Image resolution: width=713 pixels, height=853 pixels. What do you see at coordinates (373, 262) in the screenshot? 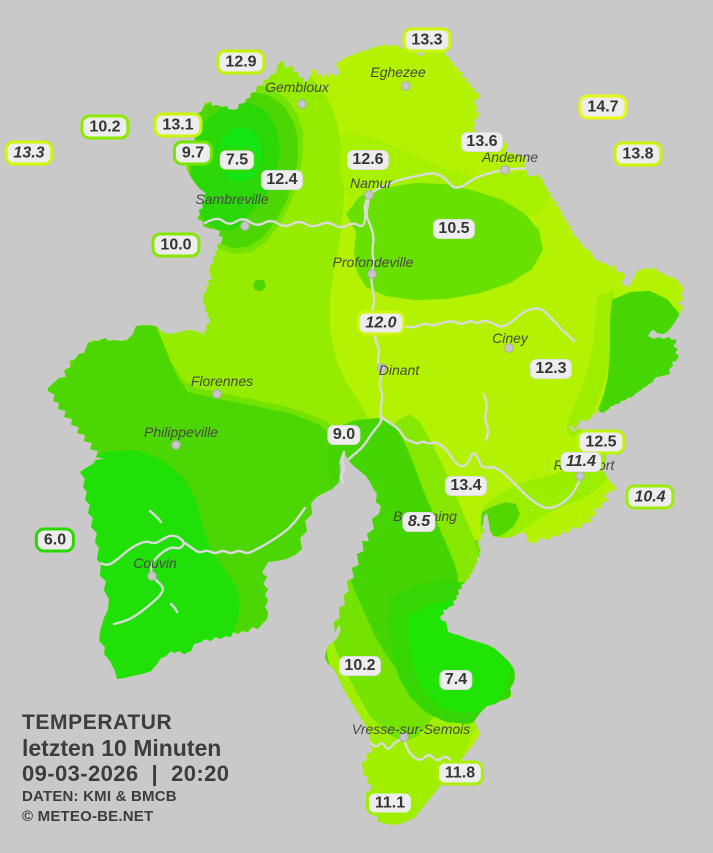
I see `svg-text: Profondeville` at bounding box center [373, 262].